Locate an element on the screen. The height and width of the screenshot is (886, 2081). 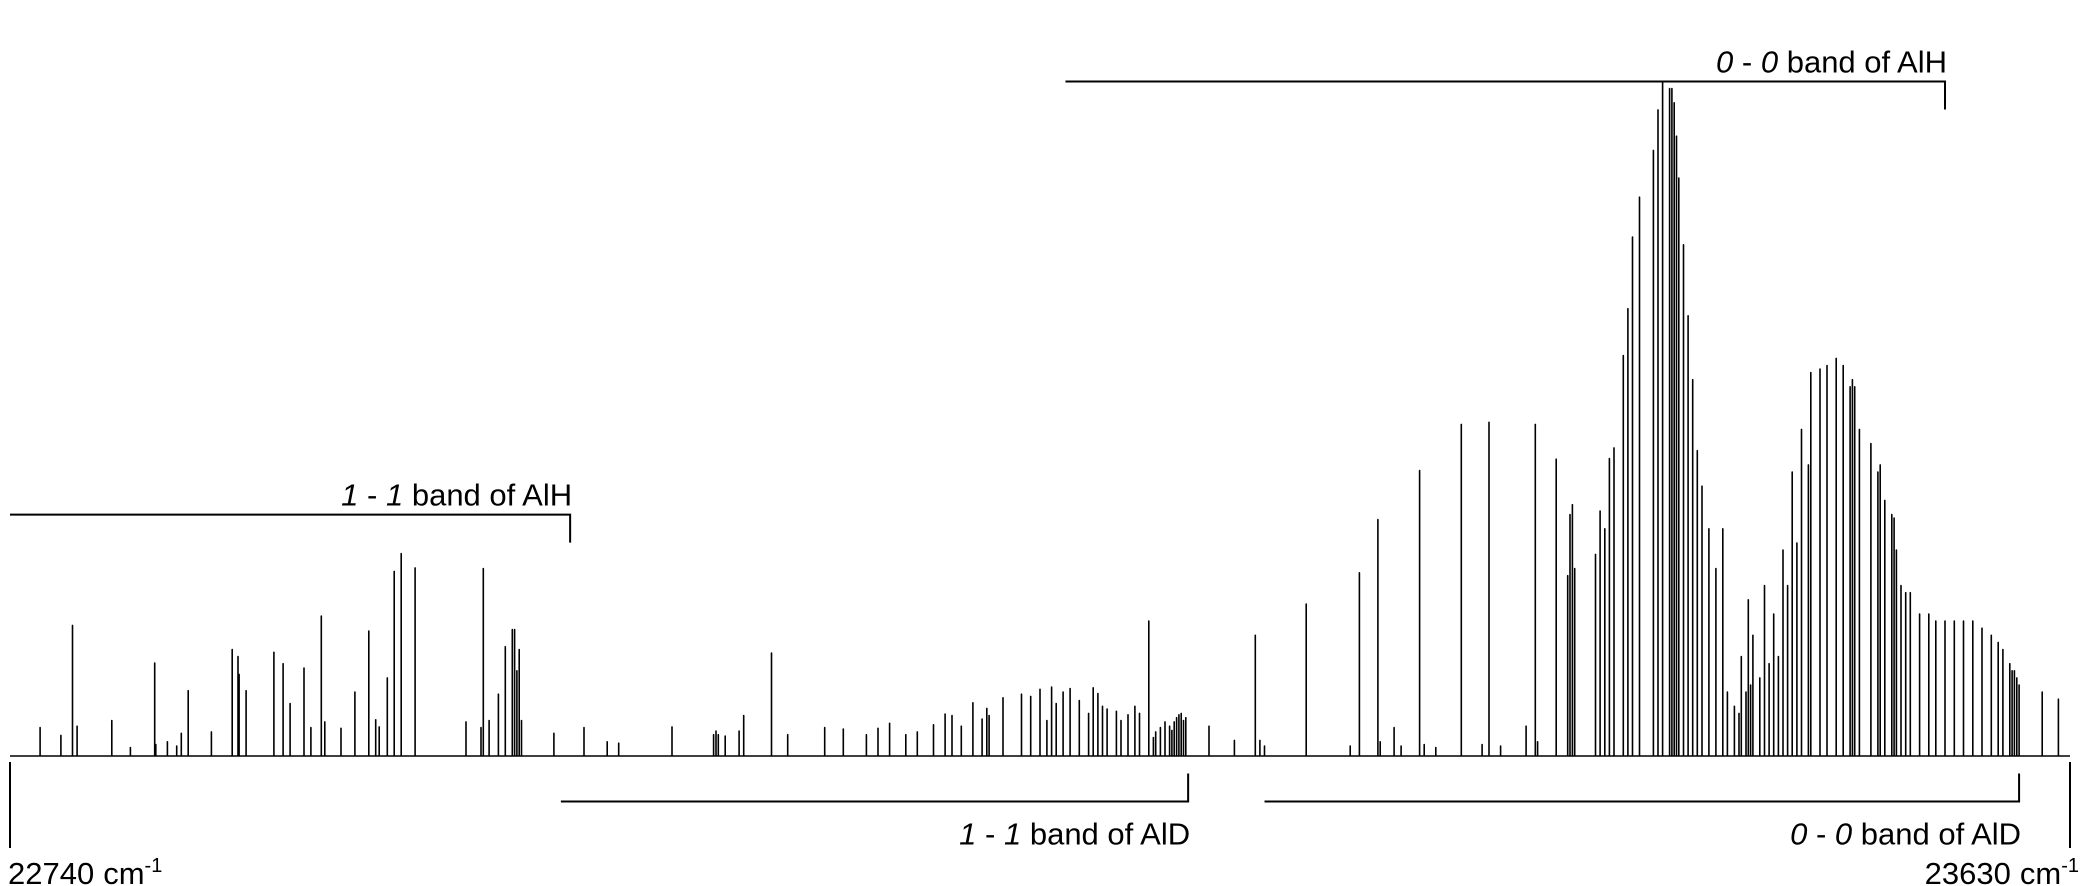
band-label-aih-00: 0 - 0 band of AlH is located at coordinates (1831, 62).